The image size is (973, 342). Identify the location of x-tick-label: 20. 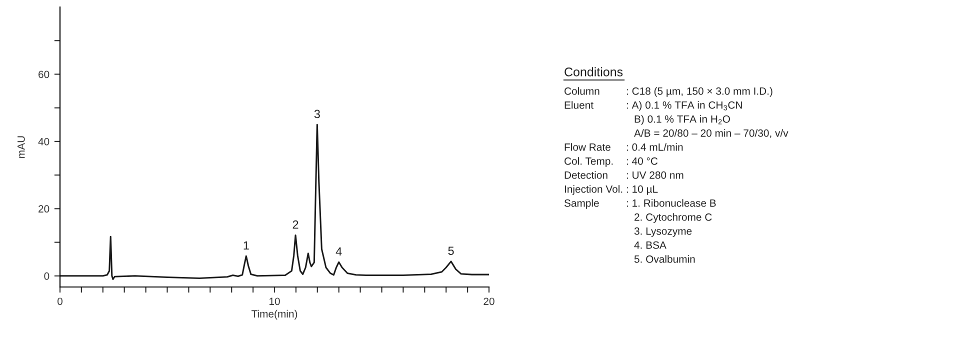
(489, 302).